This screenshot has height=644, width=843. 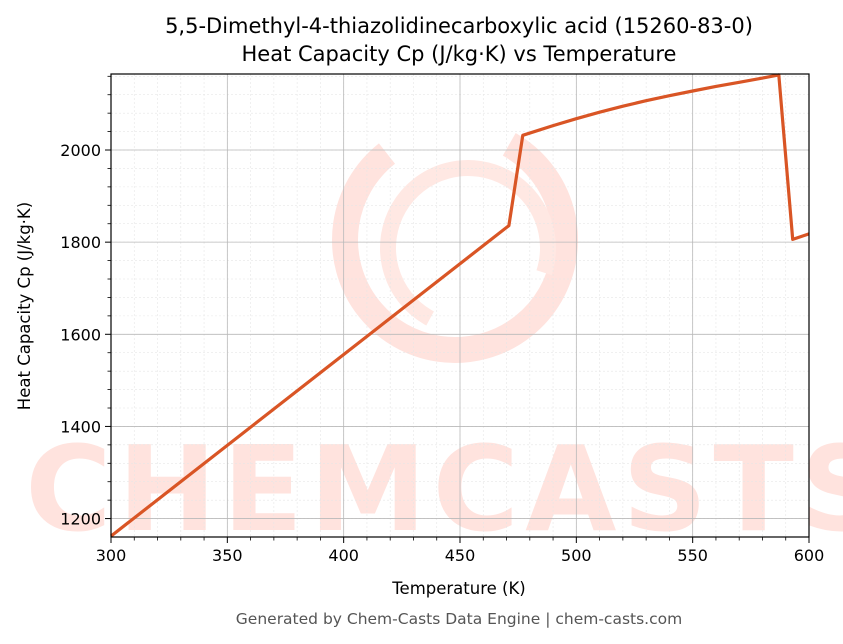 What do you see at coordinates (692, 555) in the screenshot?
I see `x-tick-label: 550` at bounding box center [692, 555].